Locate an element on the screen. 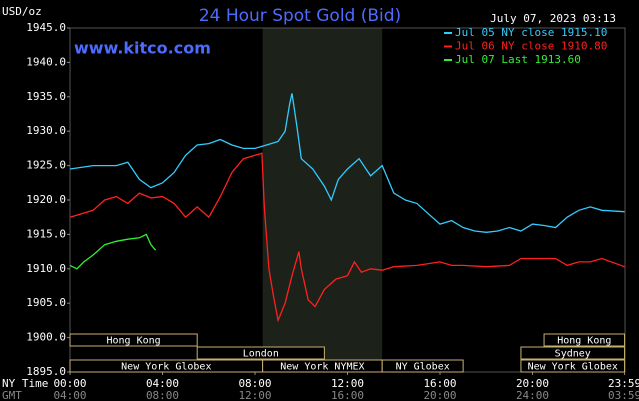  session-label: Sydney is located at coordinates (573, 354).